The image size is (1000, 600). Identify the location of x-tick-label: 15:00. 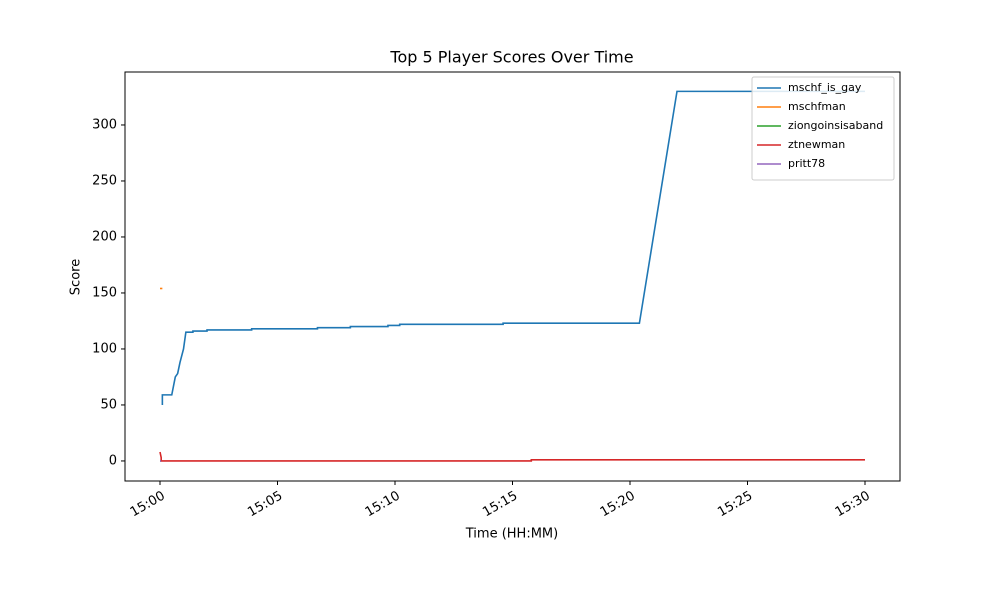
(148, 505).